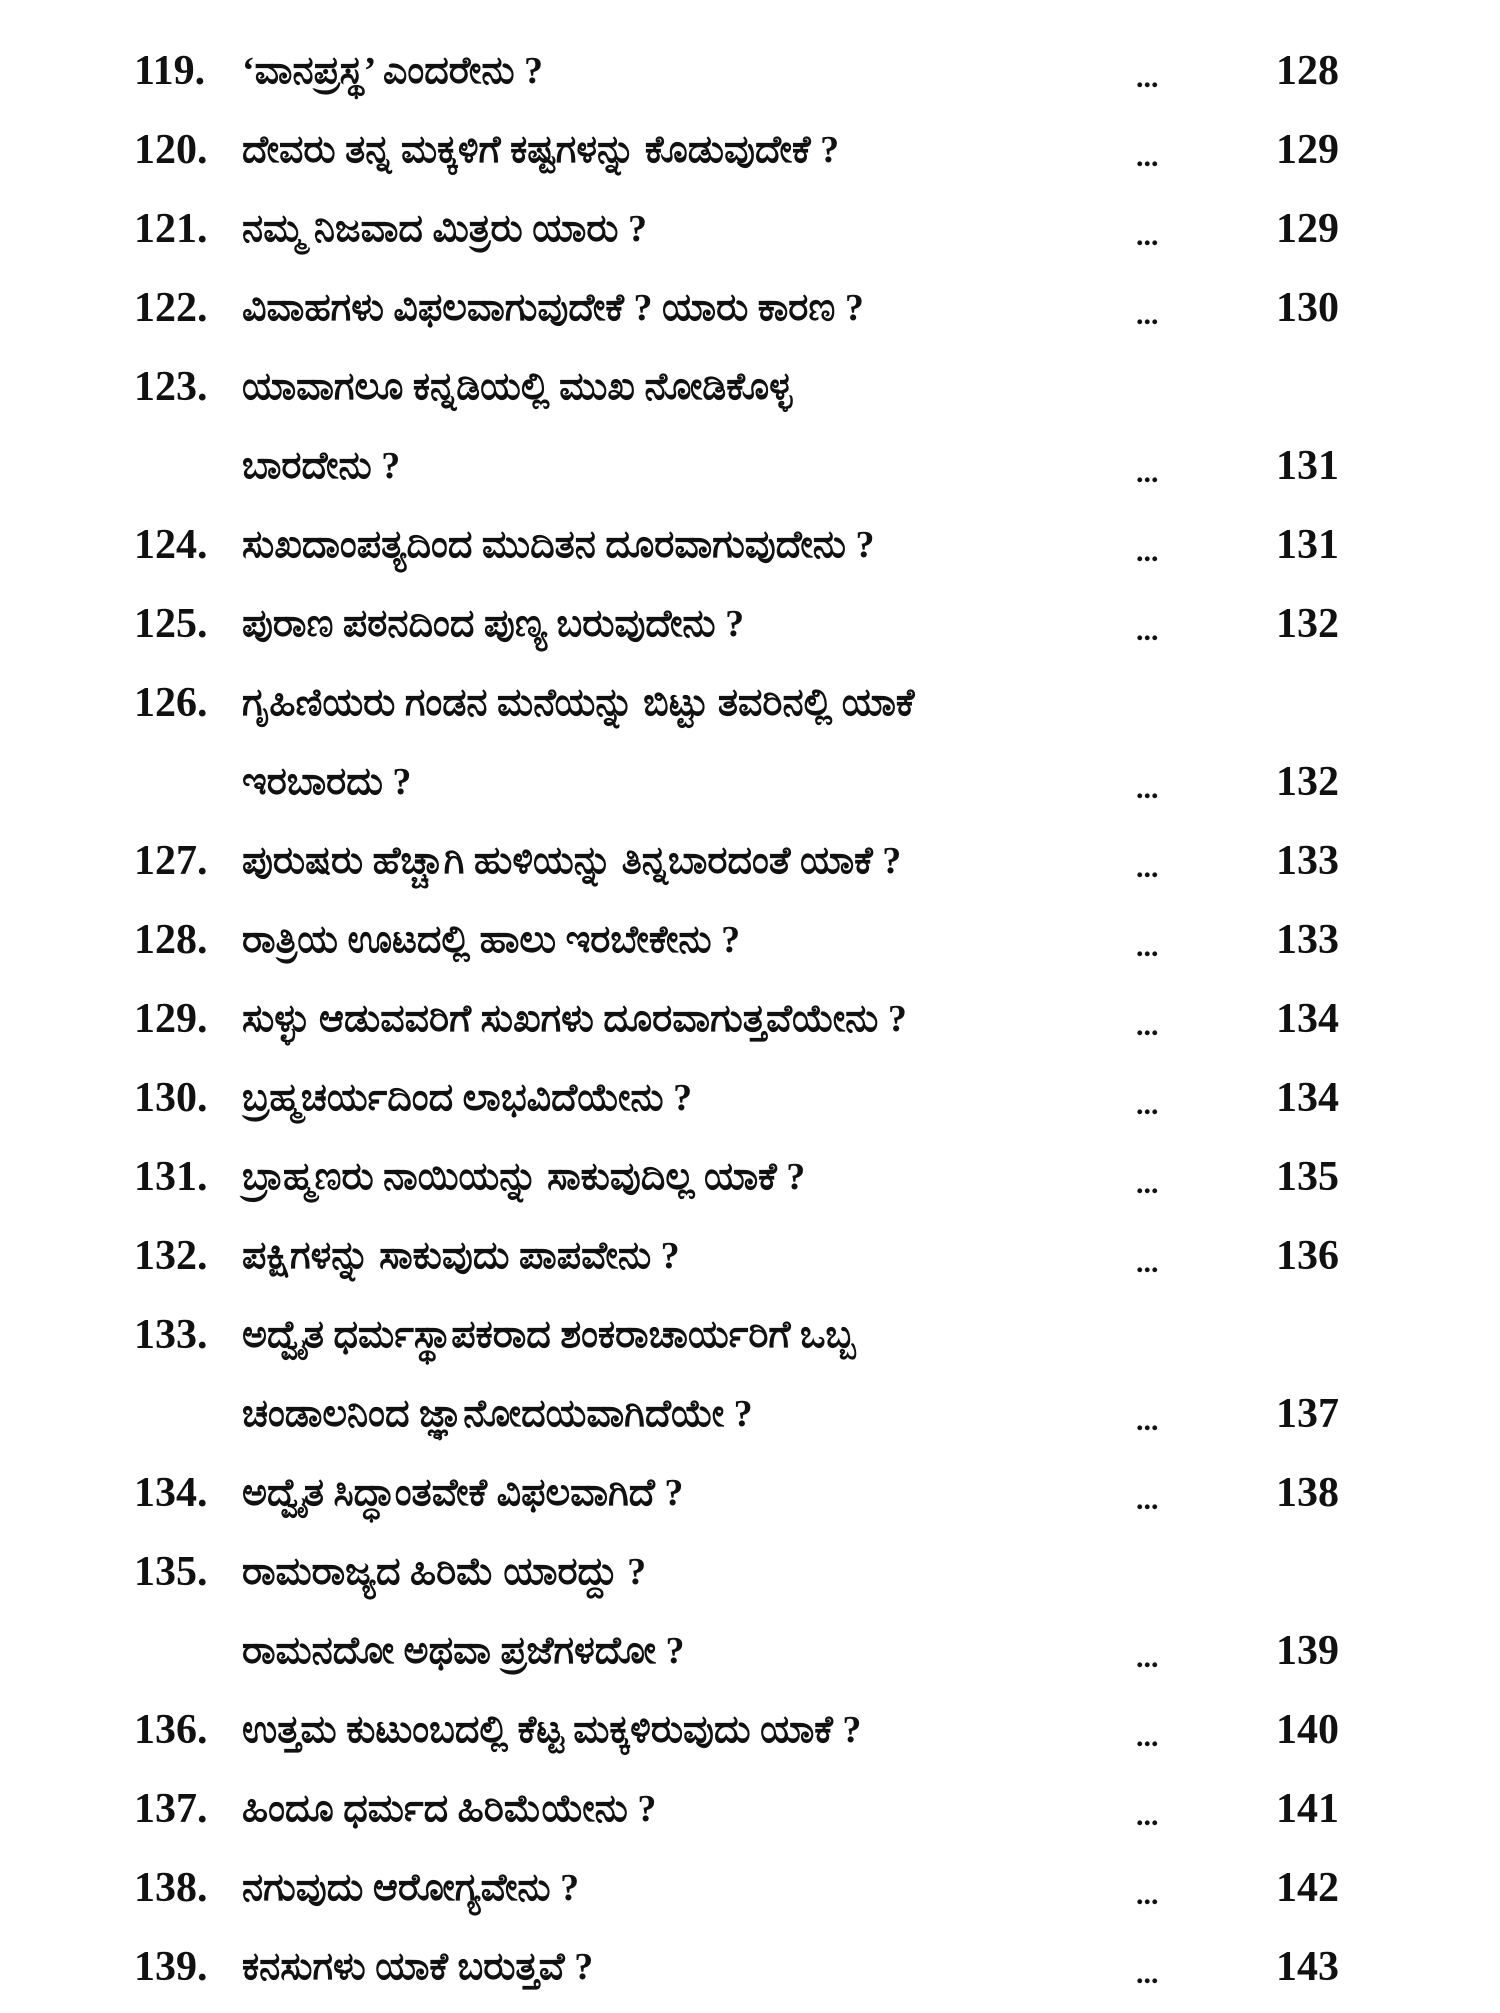  I want to click on entry-number: 136., so click(171, 1730).